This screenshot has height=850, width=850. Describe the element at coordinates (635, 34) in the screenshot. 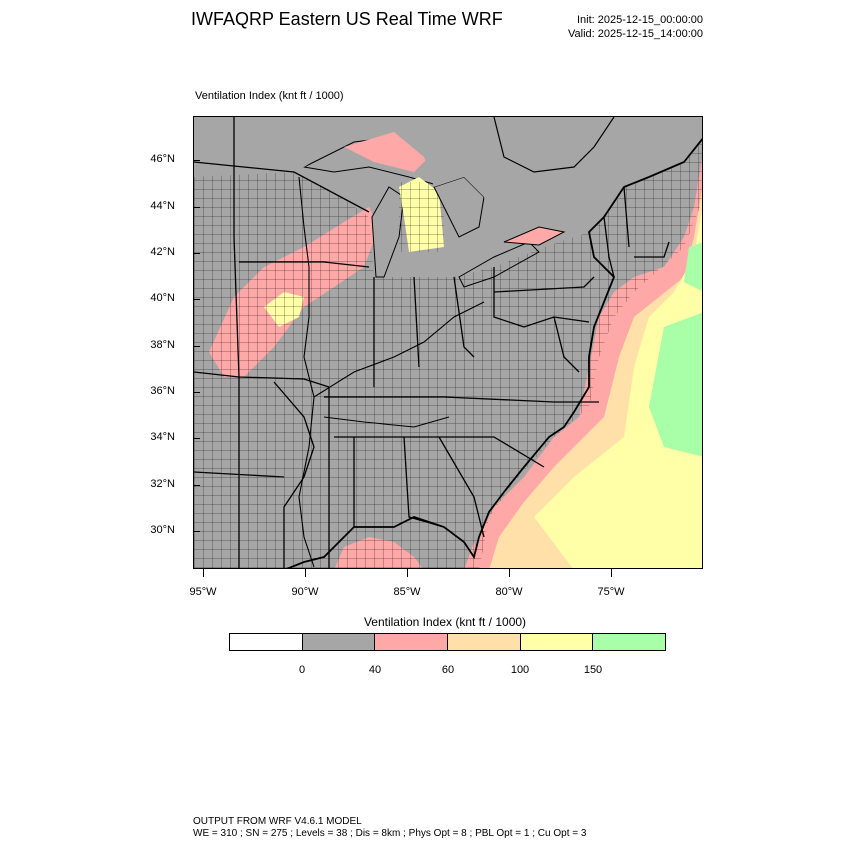

I see `valid-time: Valid: 2025-12-15_14:00:00` at that location.